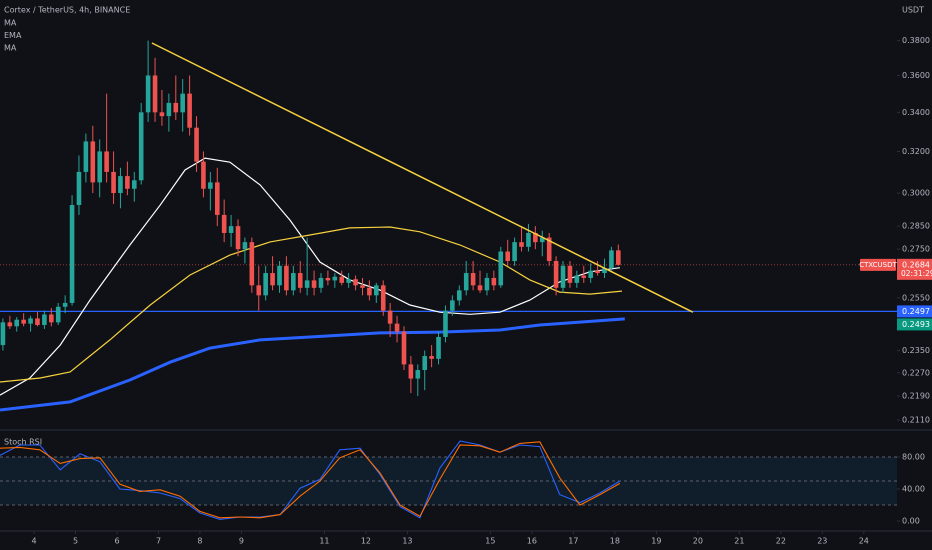  What do you see at coordinates (911, 521) in the screenshot?
I see `stoch-y-tick-label: 0.00` at bounding box center [911, 521].